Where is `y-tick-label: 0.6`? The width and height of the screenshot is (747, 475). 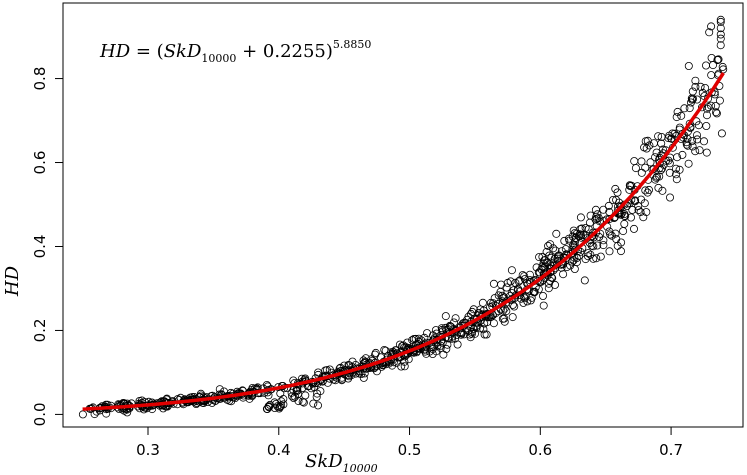 y-tick-label: 0.6 is located at coordinates (40, 163).